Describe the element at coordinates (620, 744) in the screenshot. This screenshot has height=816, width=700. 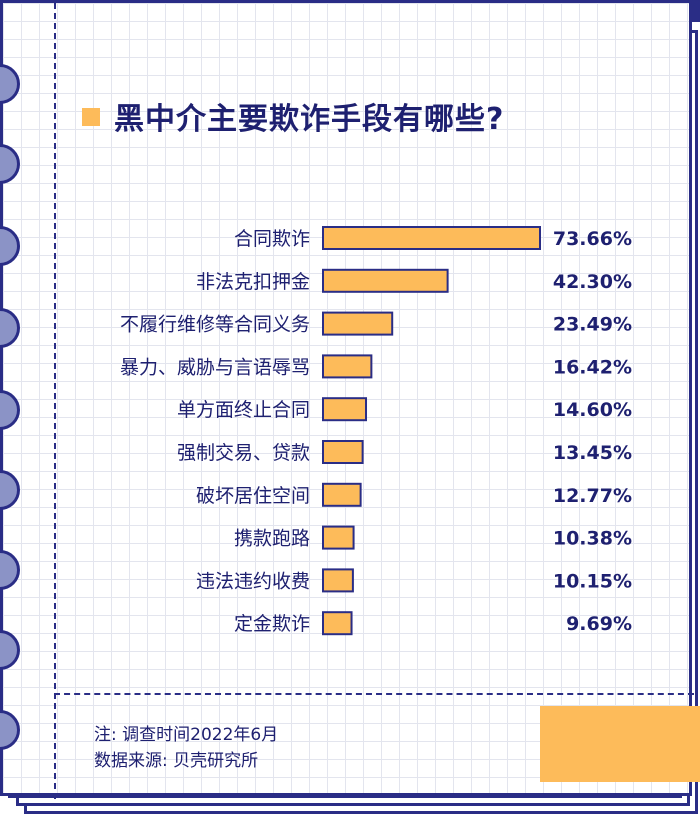
I see `corner-accent-block` at that location.